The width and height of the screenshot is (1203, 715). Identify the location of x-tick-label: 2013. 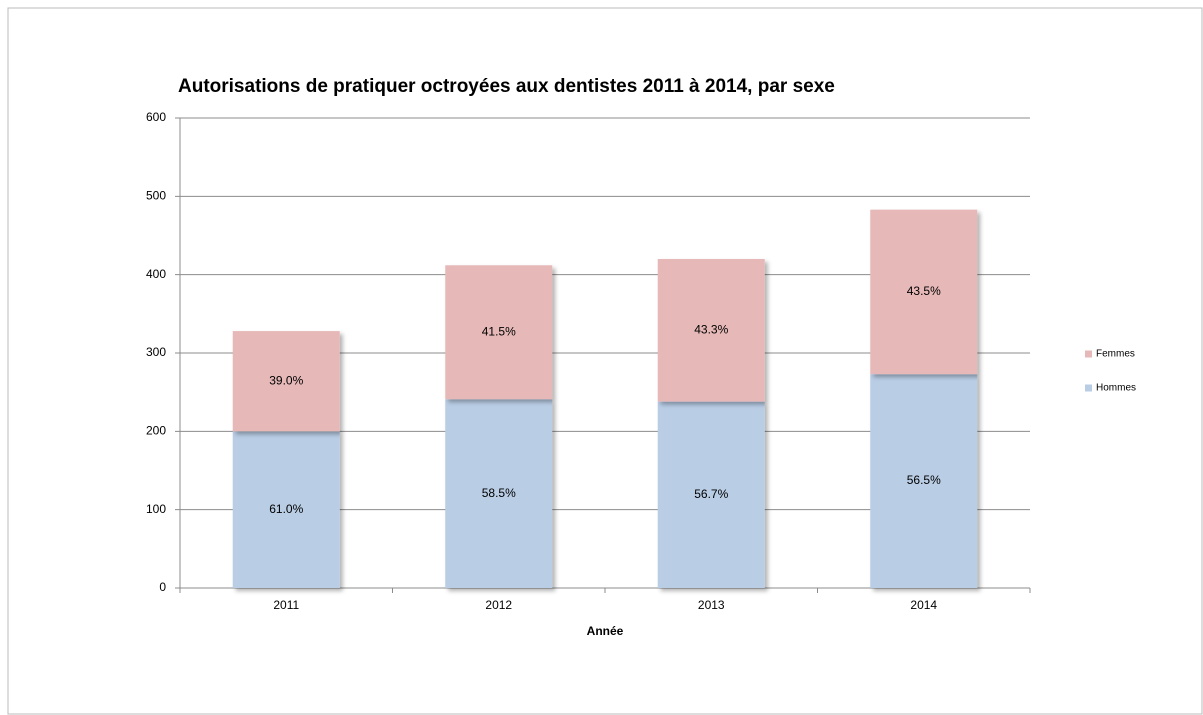
(711, 605).